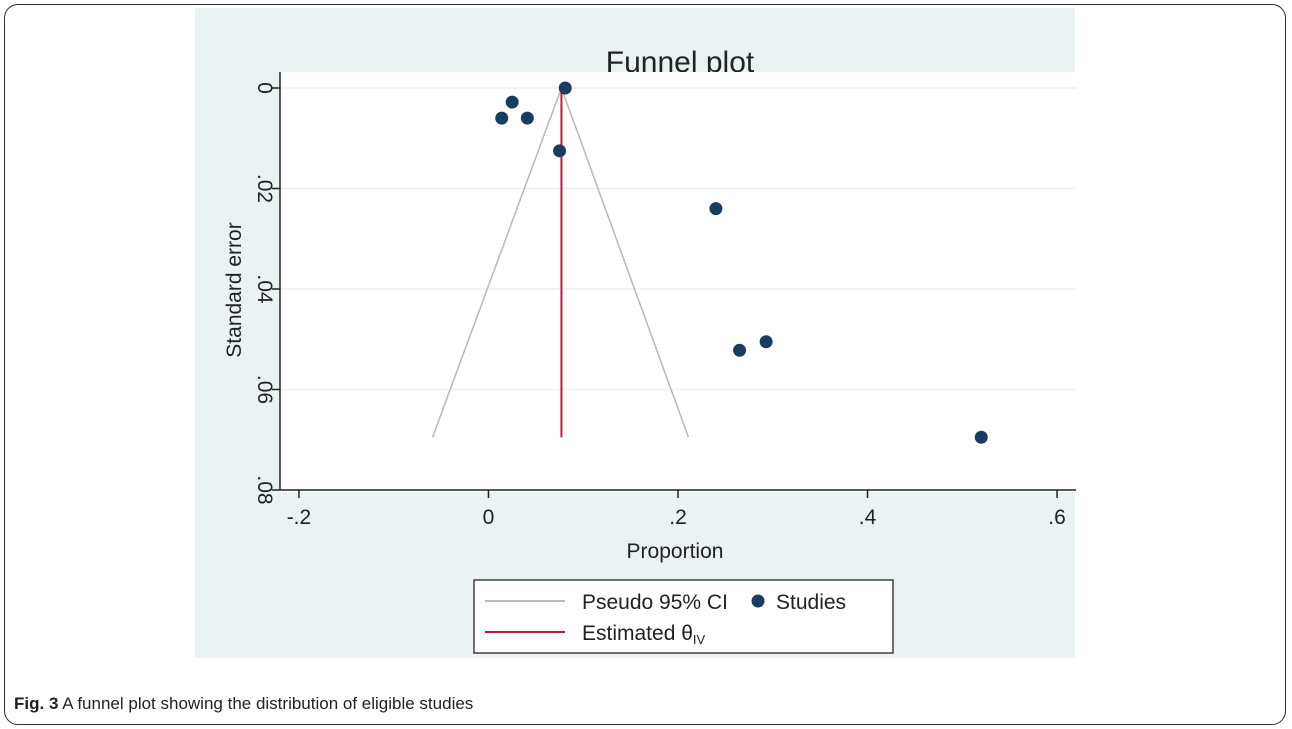 Image resolution: width=1292 pixels, height=729 pixels. What do you see at coordinates (675, 551) in the screenshot?
I see `x-axis-label: Proportion` at bounding box center [675, 551].